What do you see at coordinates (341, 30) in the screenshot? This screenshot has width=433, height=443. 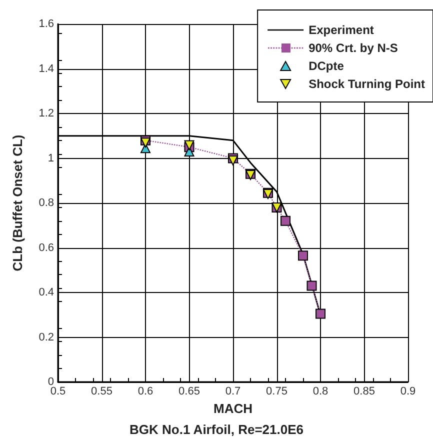 I see `legend-label: Experiment` at bounding box center [341, 30].